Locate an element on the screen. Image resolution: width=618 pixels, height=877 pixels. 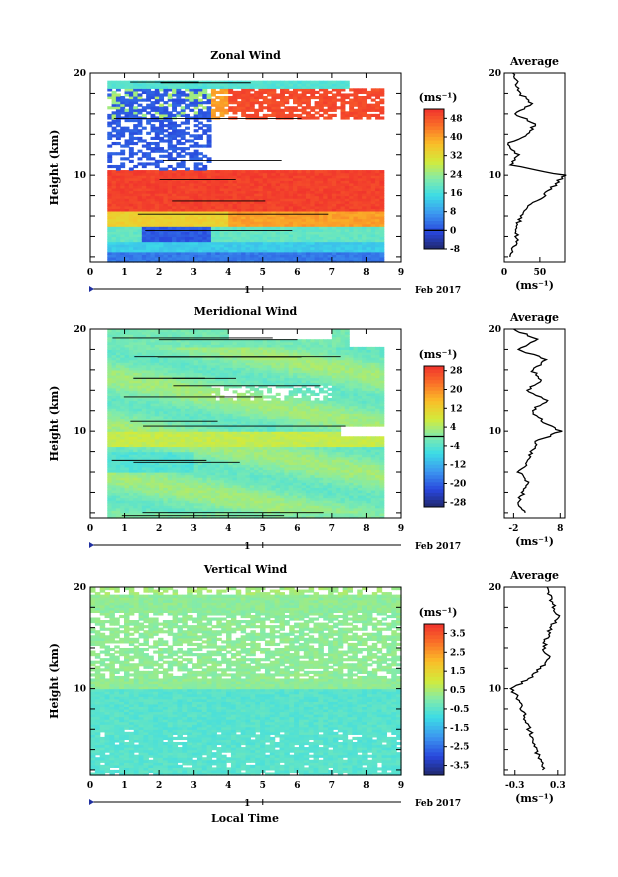
colorbar-label: 48 is located at coordinates (456, 119).